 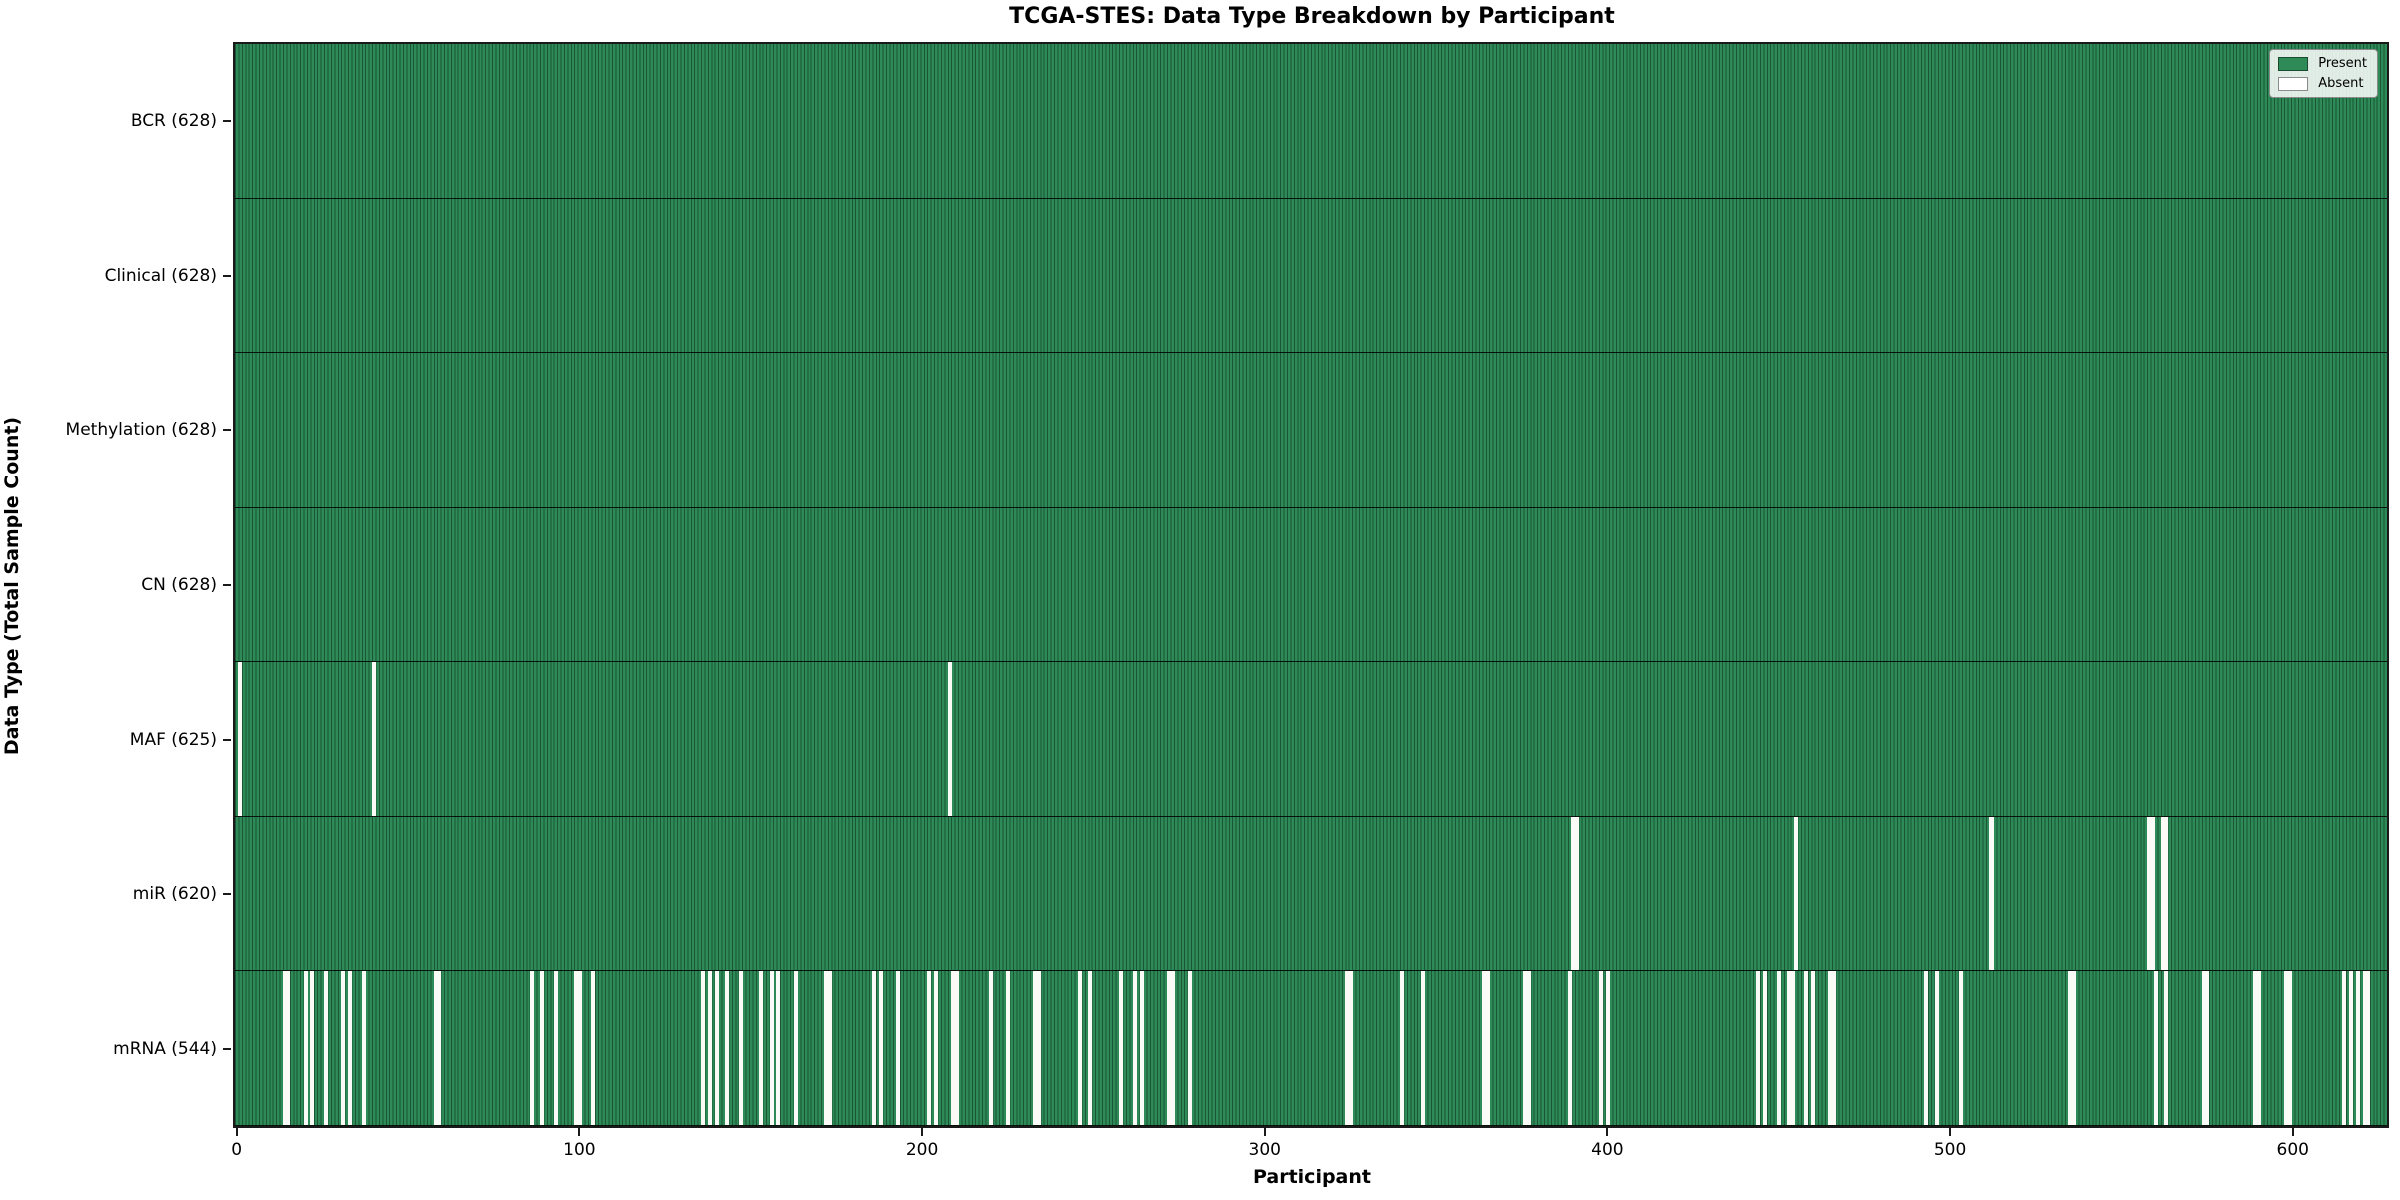 I want to click on x-tick-label-300: 300, so click(x=1264, y=1150).